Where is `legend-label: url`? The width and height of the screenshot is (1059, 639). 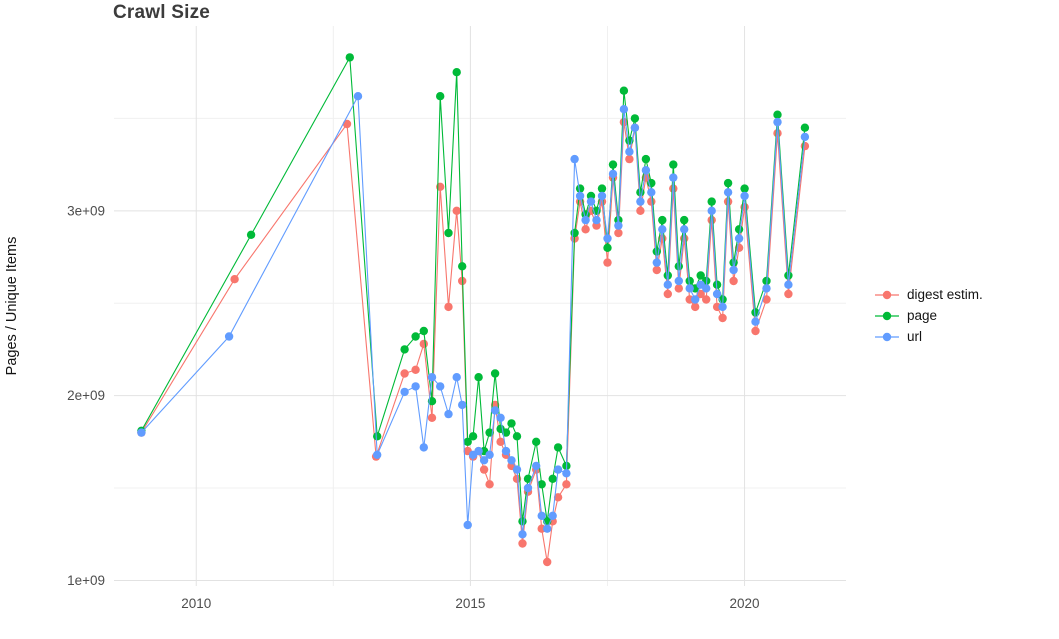 legend-label: url is located at coordinates (915, 336).